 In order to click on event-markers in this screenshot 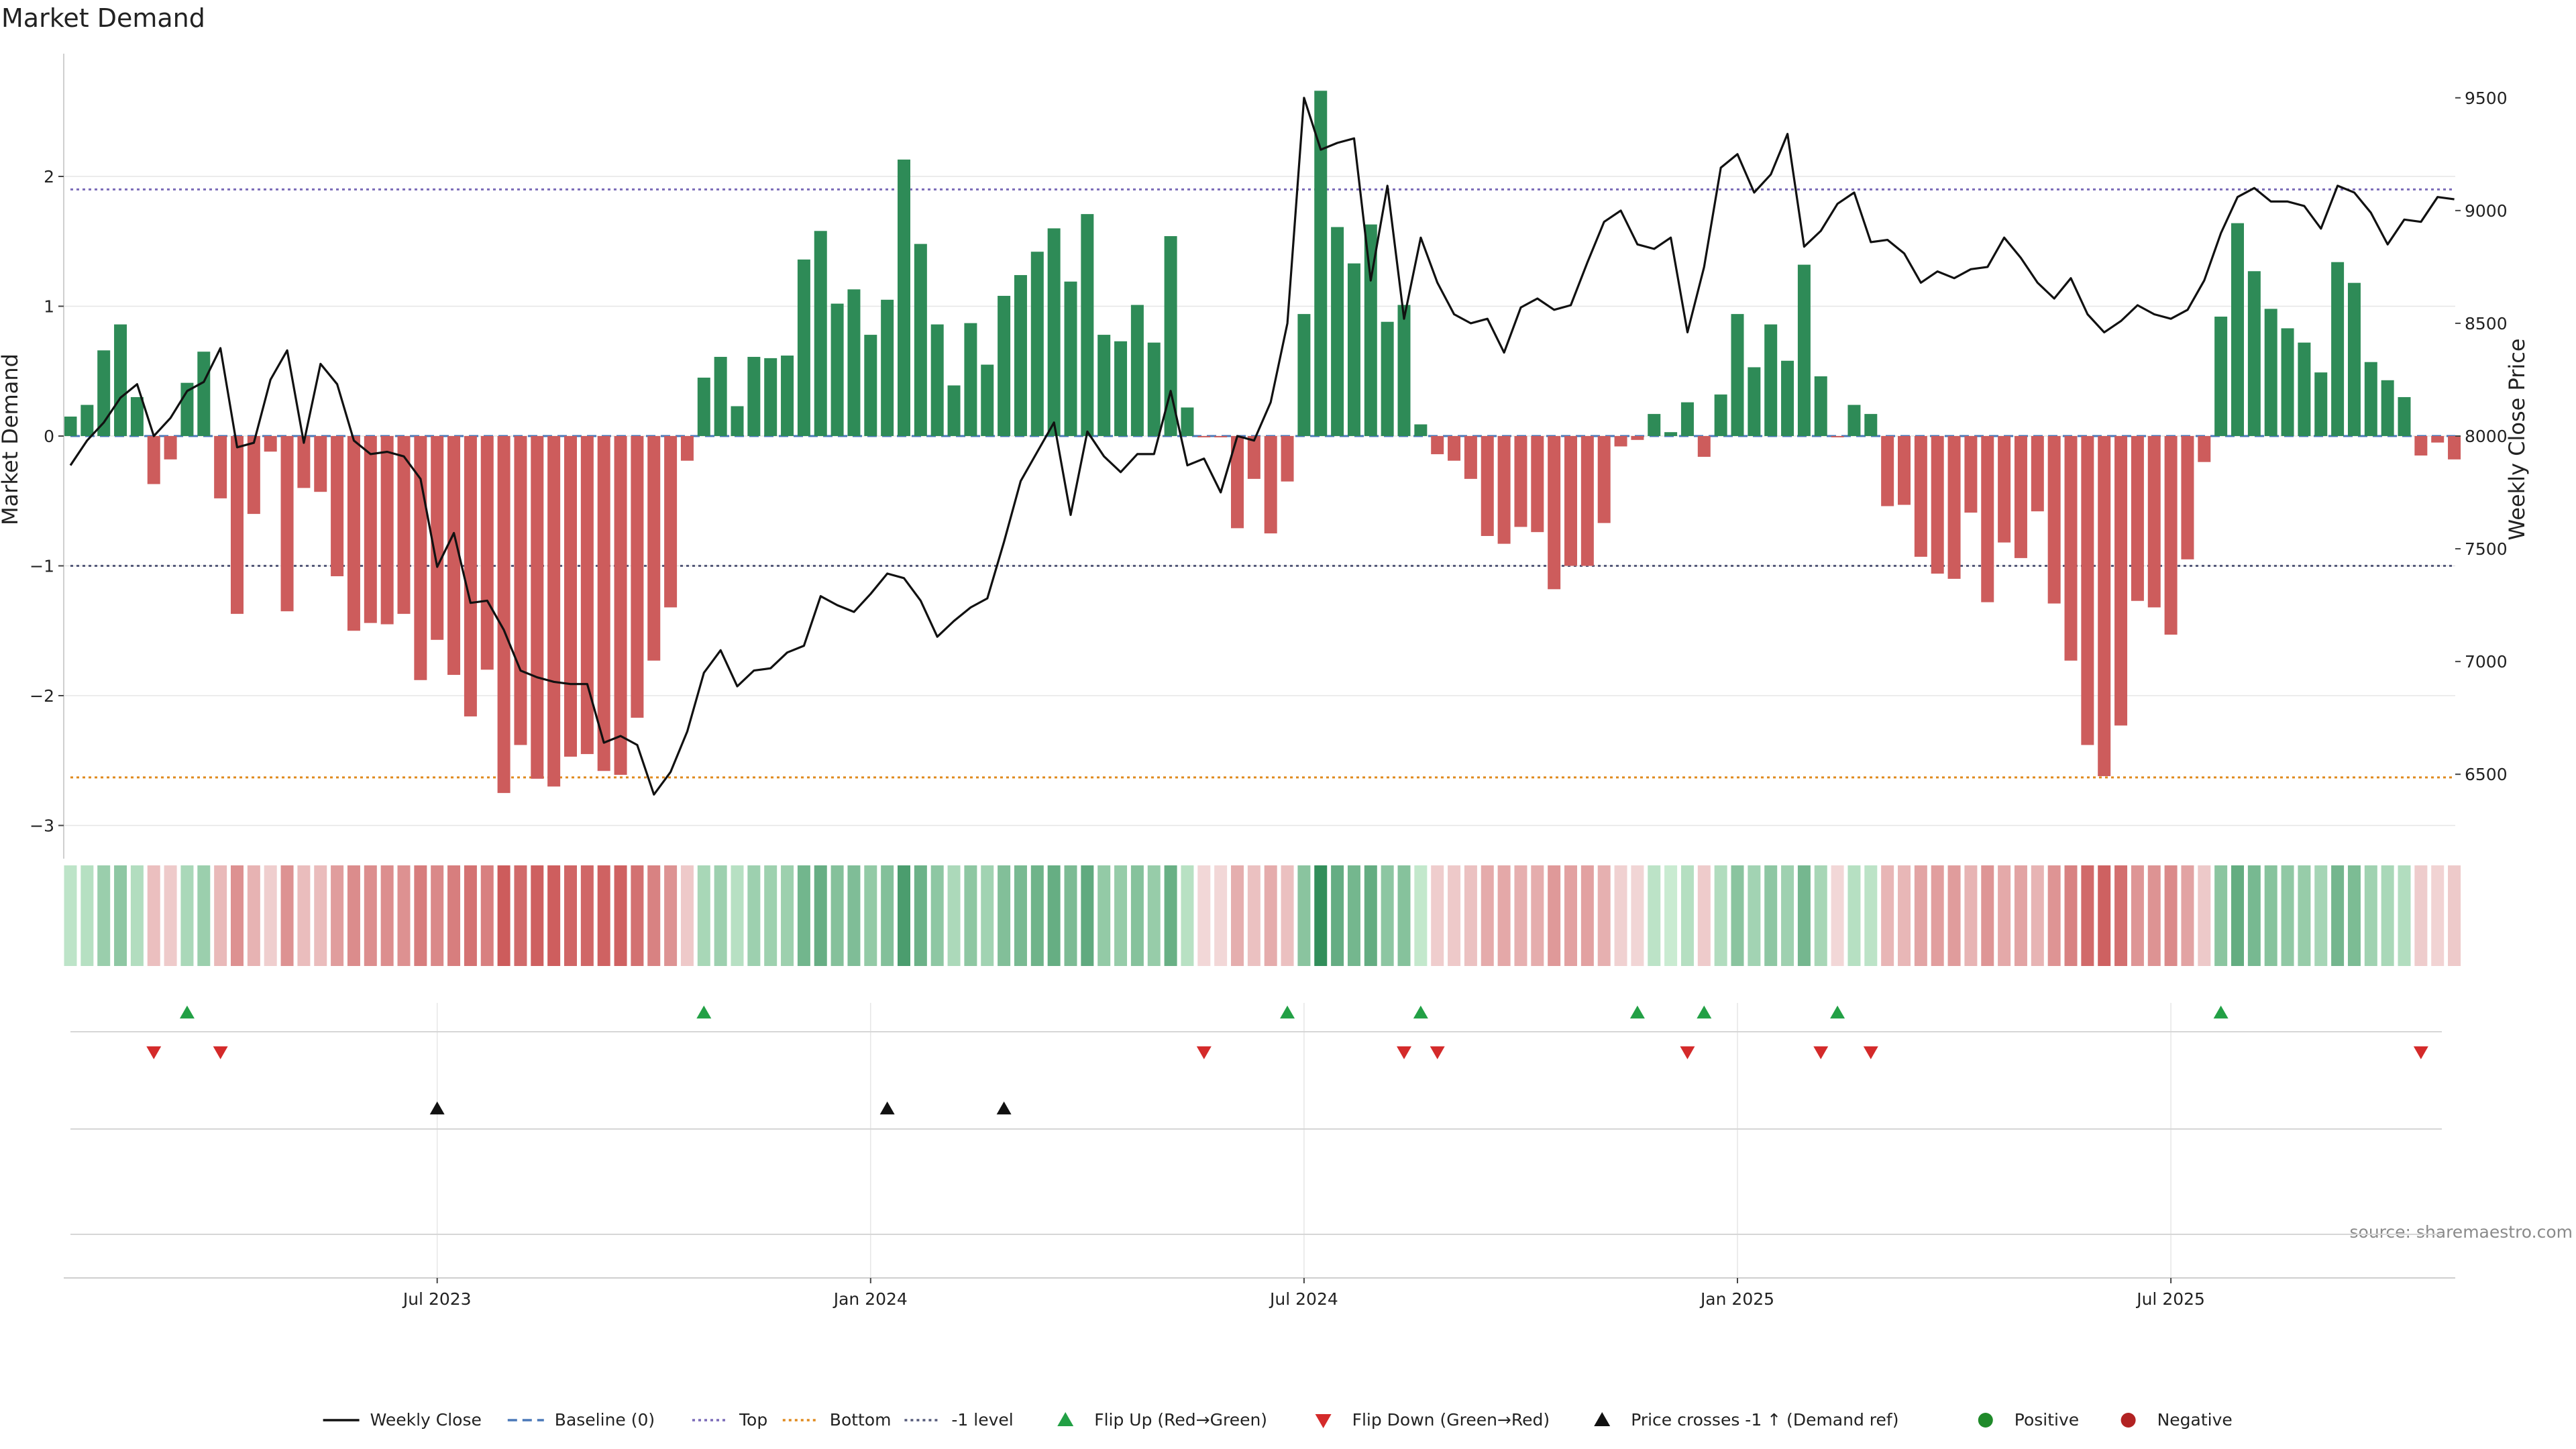, I will do `click(1256, 1120)`.